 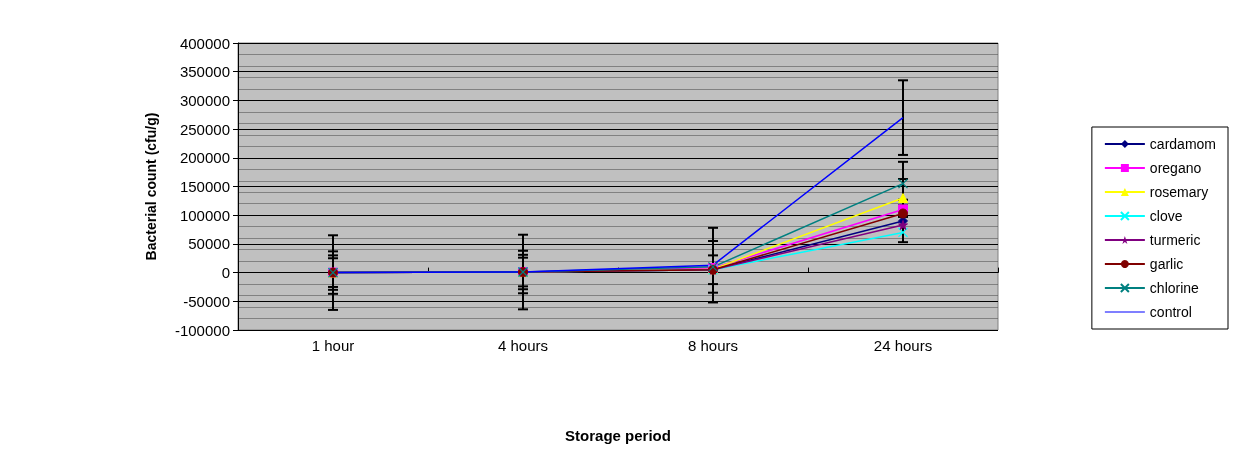 What do you see at coordinates (1166, 264) in the screenshot?
I see `legend-label: garlic` at bounding box center [1166, 264].